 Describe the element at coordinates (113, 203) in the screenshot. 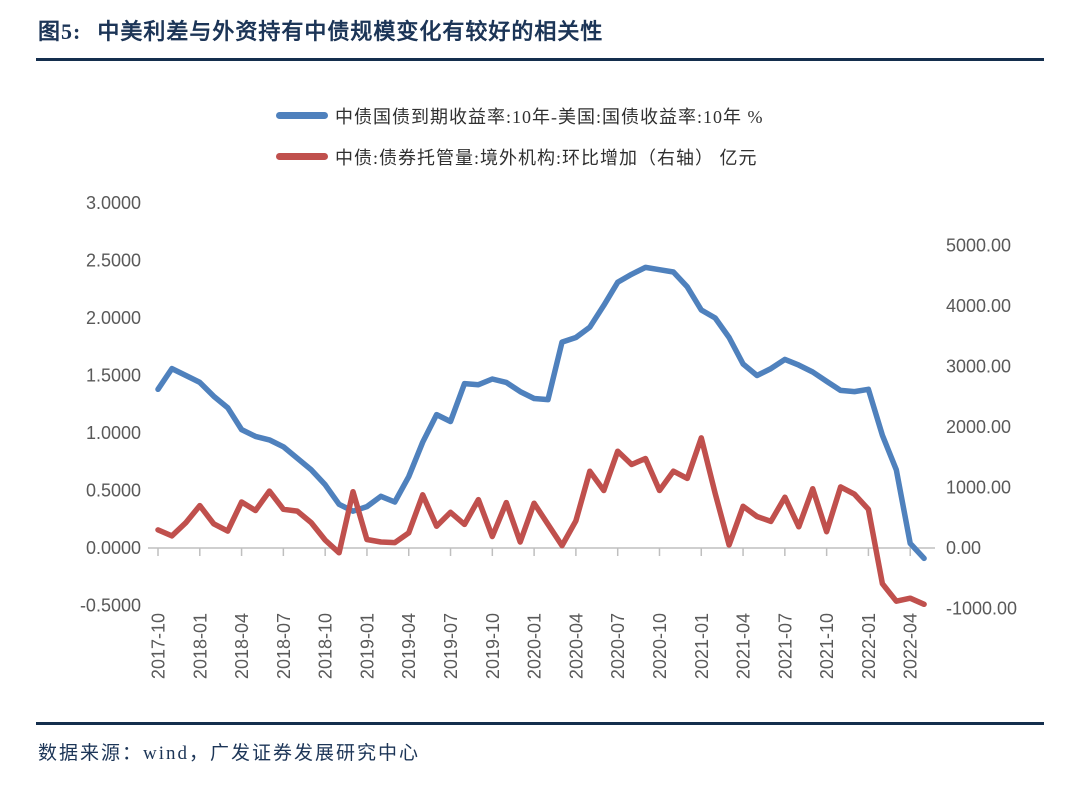

I see `left-axis-tick-label: 3.0000` at that location.